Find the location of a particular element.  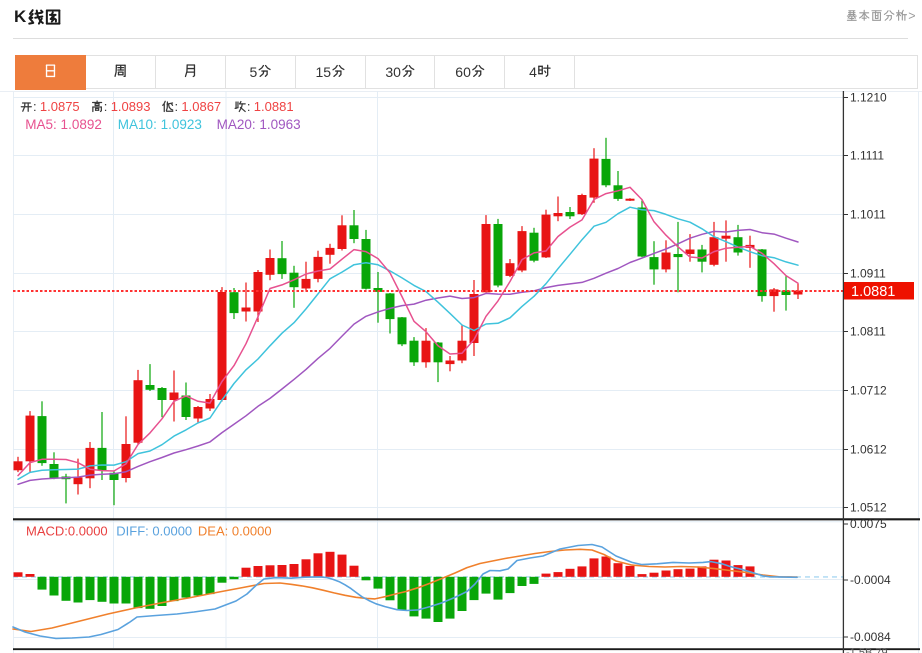

svg-text: 0.0075 is located at coordinates (868, 524).